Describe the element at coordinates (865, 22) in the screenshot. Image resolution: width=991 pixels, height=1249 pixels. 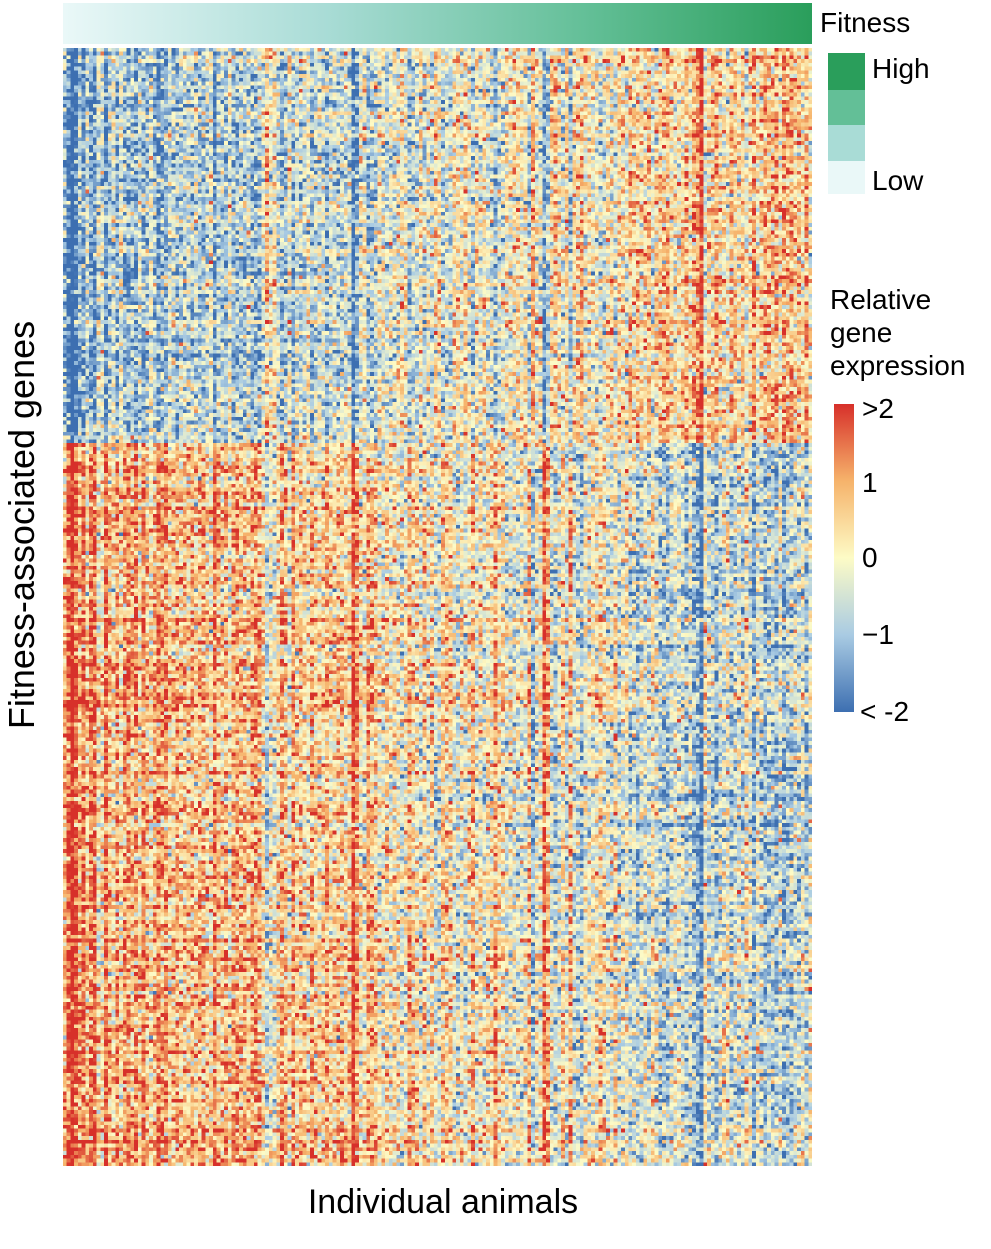
I see `fitness-annotation-label: Fitness` at that location.